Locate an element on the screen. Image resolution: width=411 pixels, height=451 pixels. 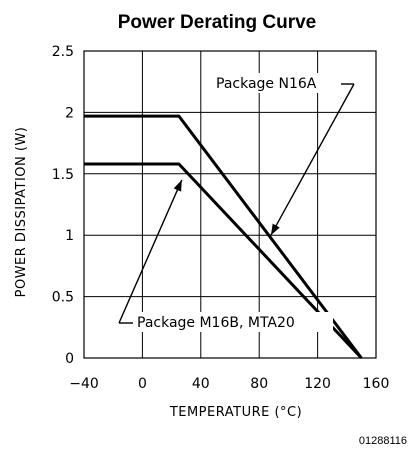
annotation-m16b-leader is located at coordinates (150, 251).